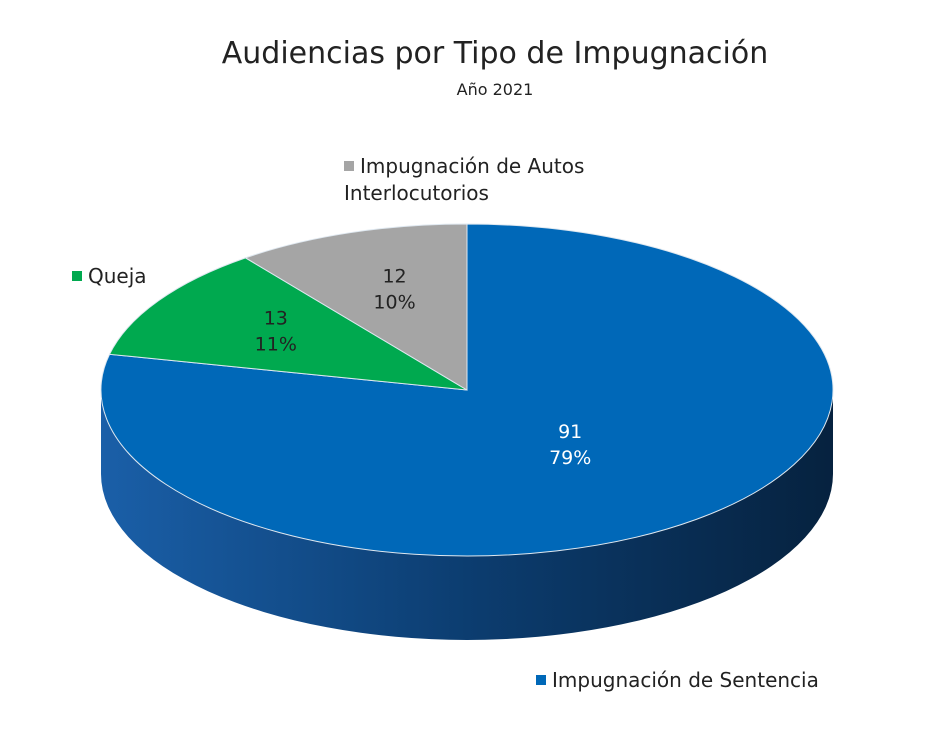  I want to click on data-label-value: 12, so click(394, 276).